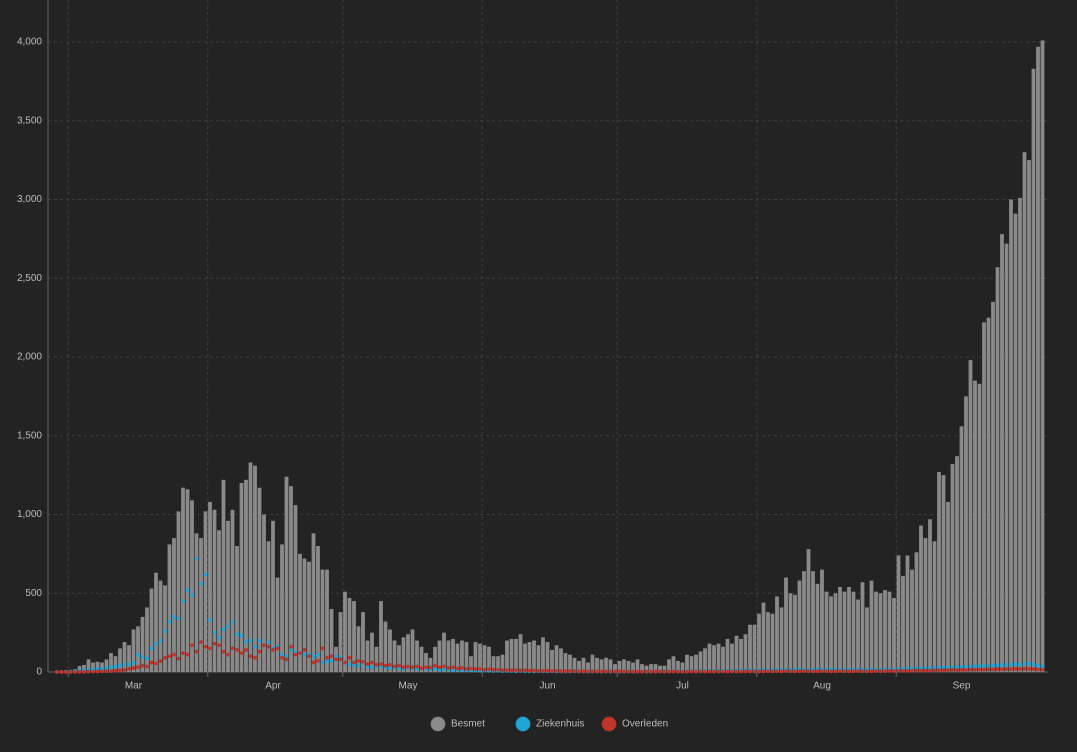 The image size is (1077, 752). What do you see at coordinates (609, 724) in the screenshot?
I see `legend-swatch` at bounding box center [609, 724].